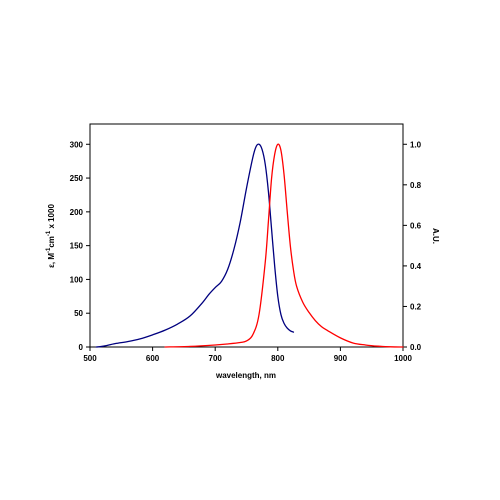 This screenshot has height=500, width=500. I want to click on y-axis-left-title: ε, M-1cm-1 x 1000, so click(51, 236).